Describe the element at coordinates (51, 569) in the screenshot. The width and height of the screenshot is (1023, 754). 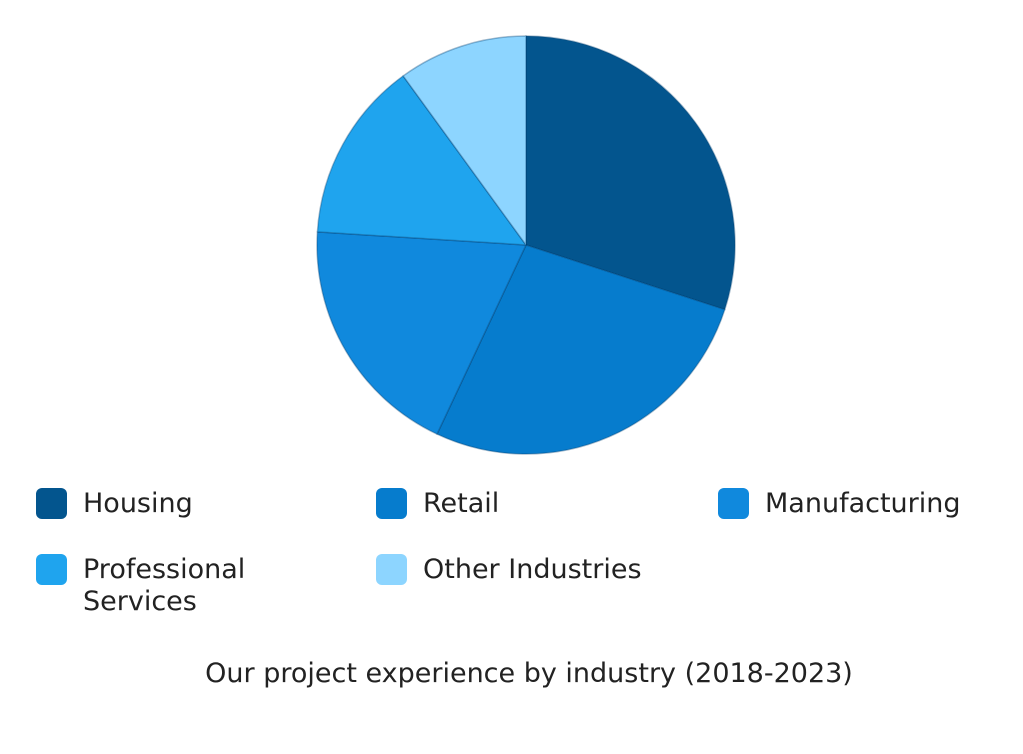
I see `legend-swatch-professional-services` at that location.